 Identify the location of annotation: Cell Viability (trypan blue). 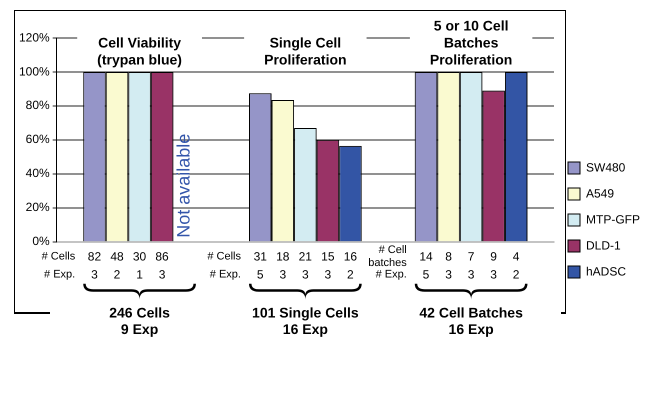
(139, 51).